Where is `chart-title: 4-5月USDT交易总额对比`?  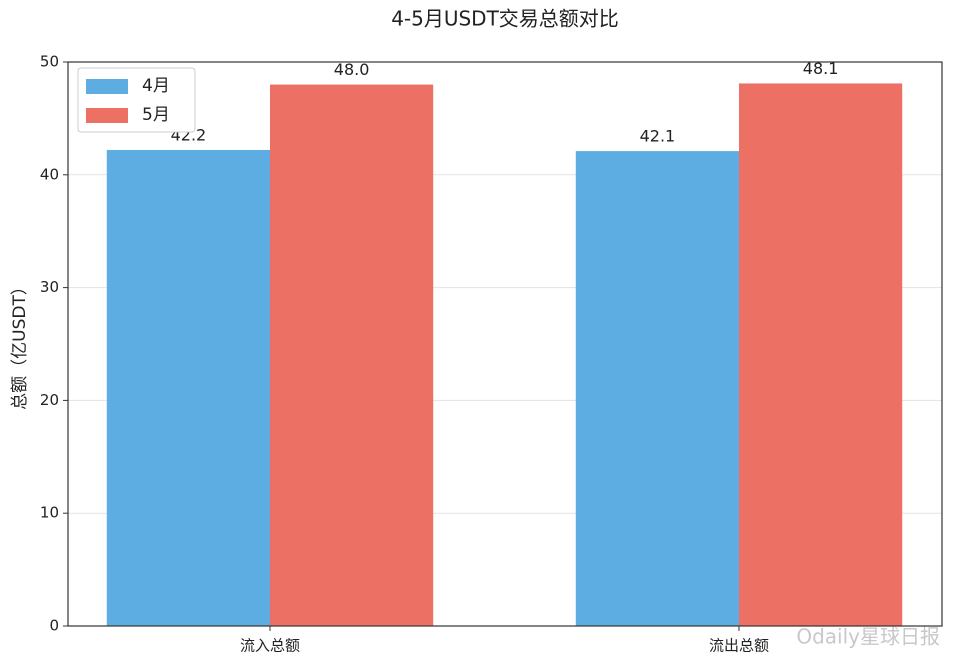
chart-title: 4-5月USDT交易总额对比 is located at coordinates (505, 19).